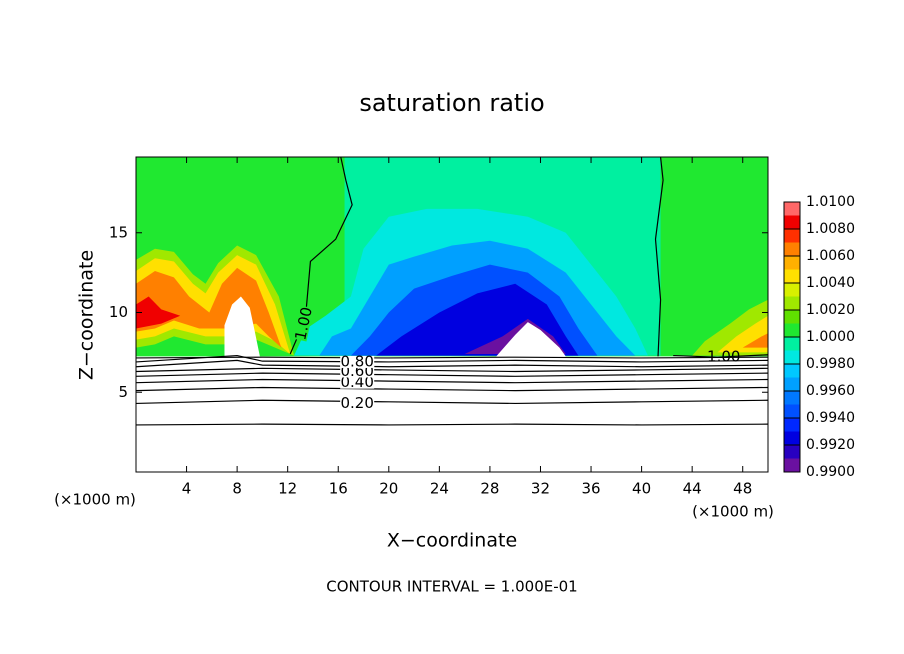 The height and width of the screenshot is (654, 904). I want to click on footnote: CONTOUR INTERVAL = 1.000E-01, so click(451, 587).